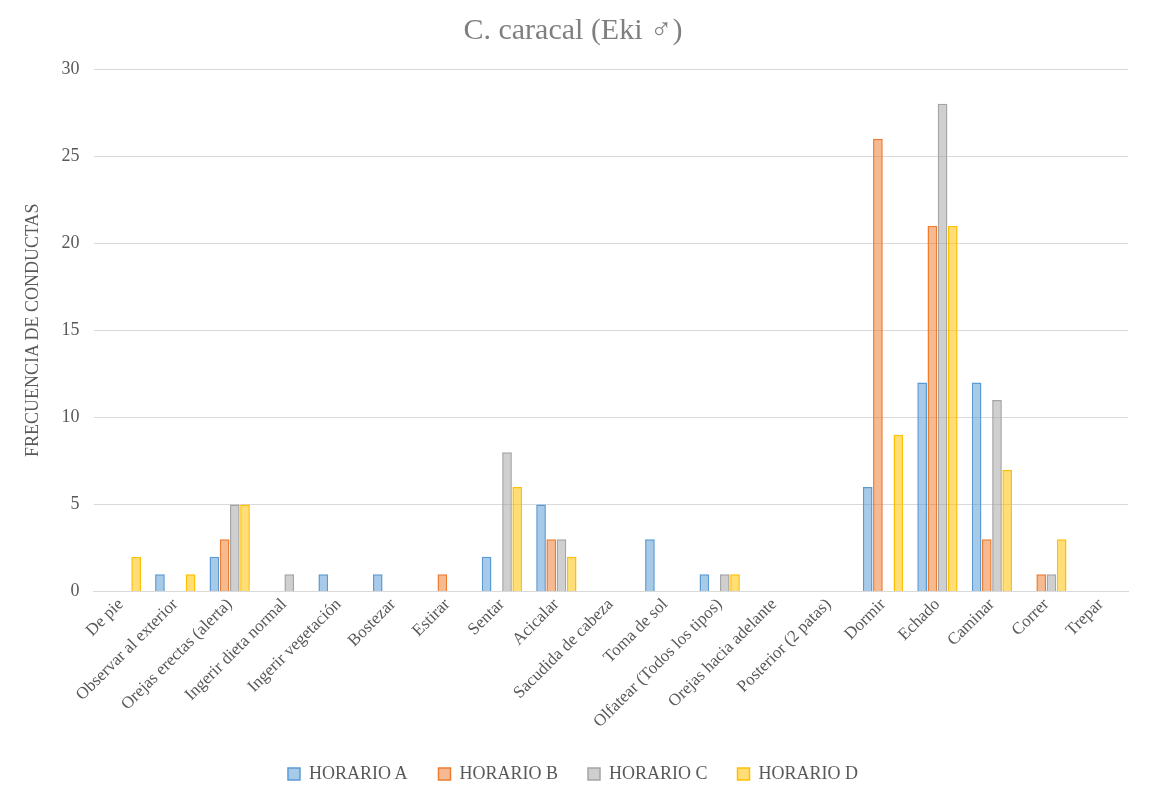  Describe the element at coordinates (70, 154) in the screenshot. I see `y-tick-label: 25` at that location.